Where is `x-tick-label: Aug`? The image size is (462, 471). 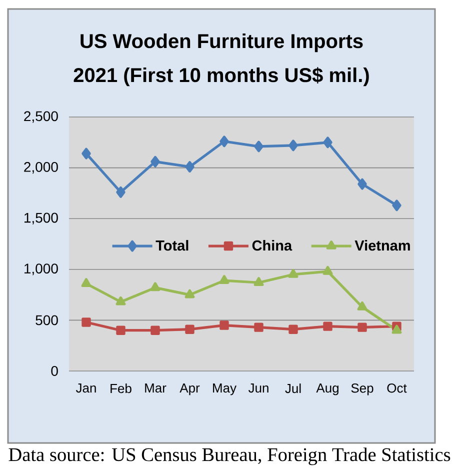
x-tick-label: Aug is located at coordinates (327, 390).